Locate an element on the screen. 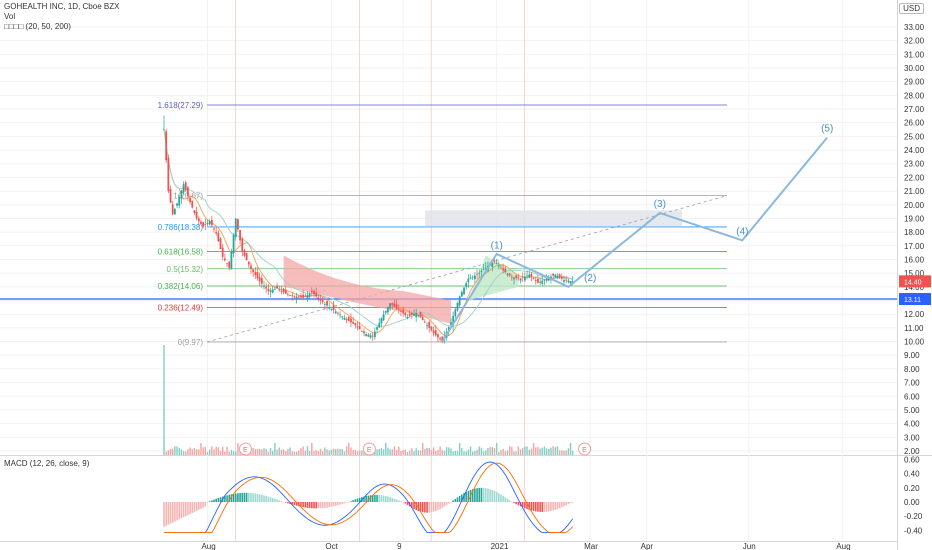  price-tick-label: 11.00 is located at coordinates (914, 328).